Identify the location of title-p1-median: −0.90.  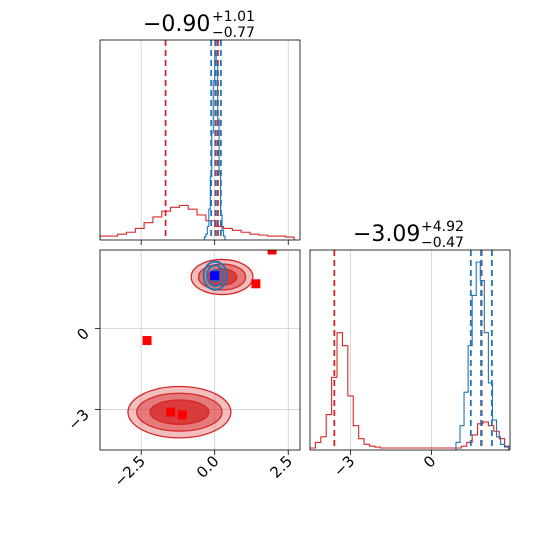
(176, 24).